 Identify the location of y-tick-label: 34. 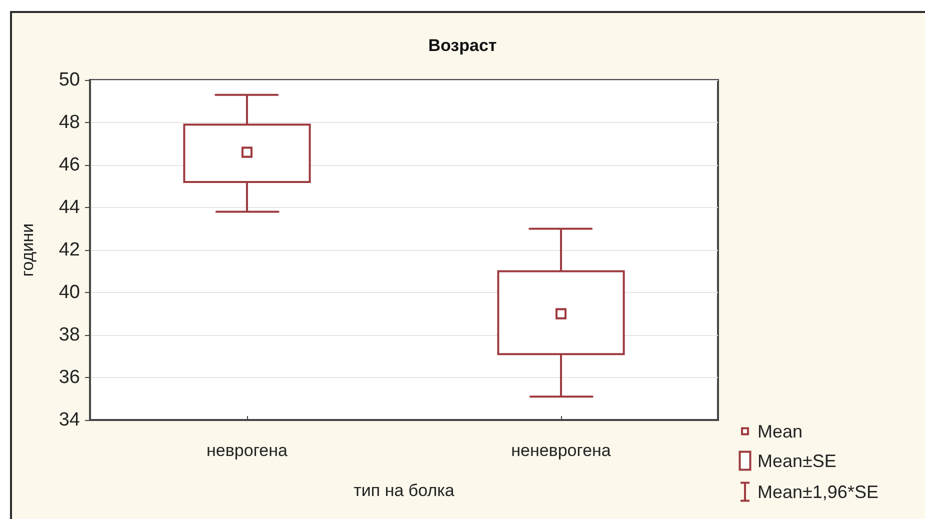
(69, 420).